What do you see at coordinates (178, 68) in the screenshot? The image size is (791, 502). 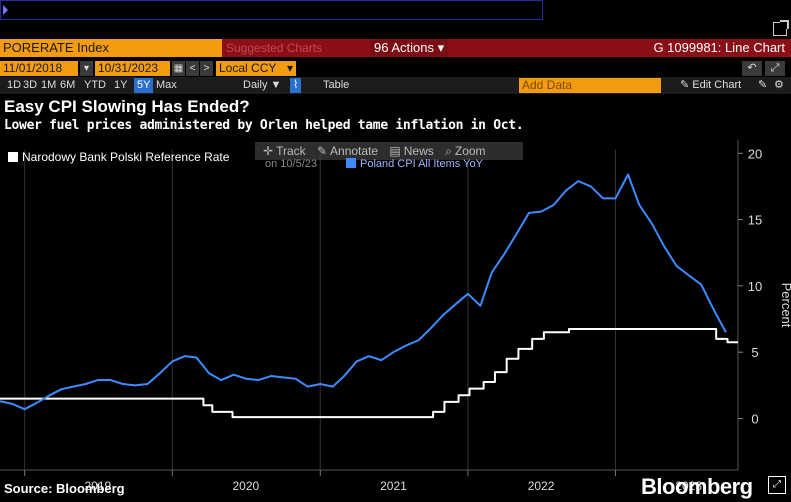 I see `end-date-calendar-icon: ▦` at bounding box center [178, 68].